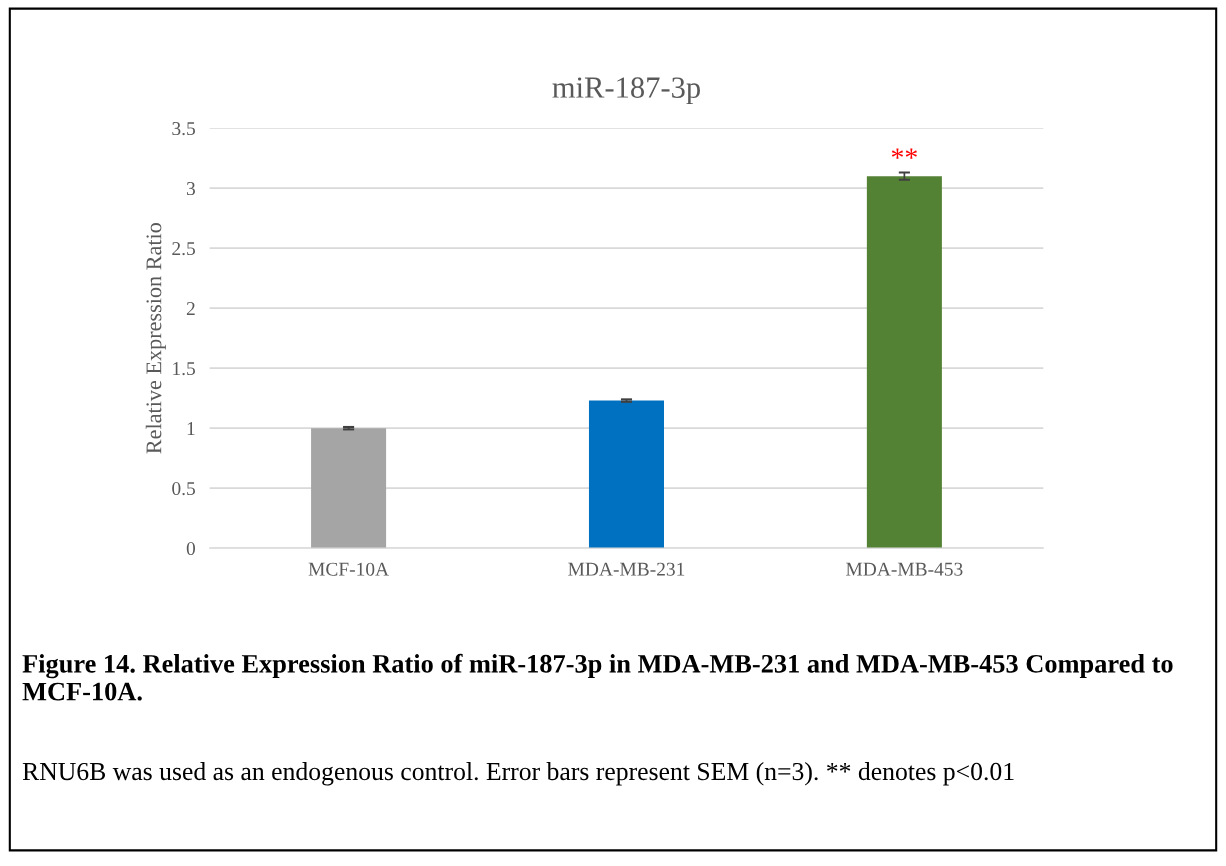 This screenshot has width=1226, height=866. What do you see at coordinates (191, 428) in the screenshot?
I see `y-tick-label: 1` at bounding box center [191, 428].